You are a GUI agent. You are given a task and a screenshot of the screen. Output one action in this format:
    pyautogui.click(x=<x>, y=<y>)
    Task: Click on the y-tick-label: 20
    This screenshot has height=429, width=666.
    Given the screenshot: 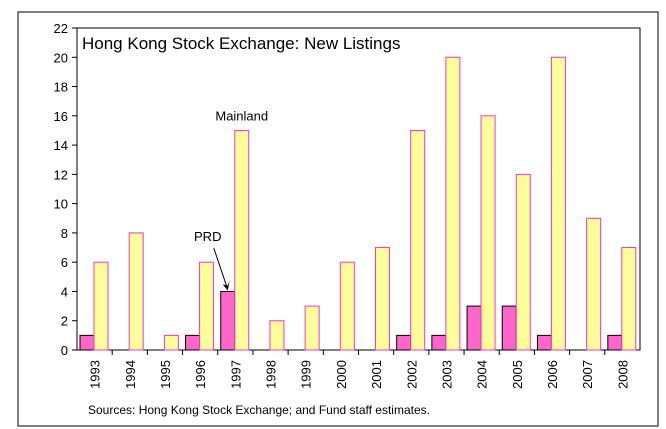 What is the action you would take?
    pyautogui.click(x=61, y=57)
    